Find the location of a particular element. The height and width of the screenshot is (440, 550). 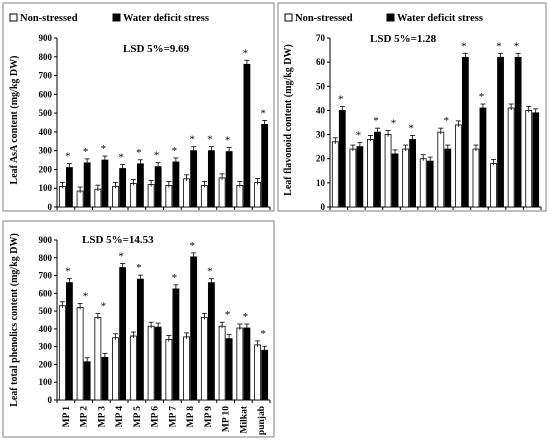

flavonoid-y-axis-label: Leaf flavonoid content (mg/kg DW) is located at coordinates (288, 120).